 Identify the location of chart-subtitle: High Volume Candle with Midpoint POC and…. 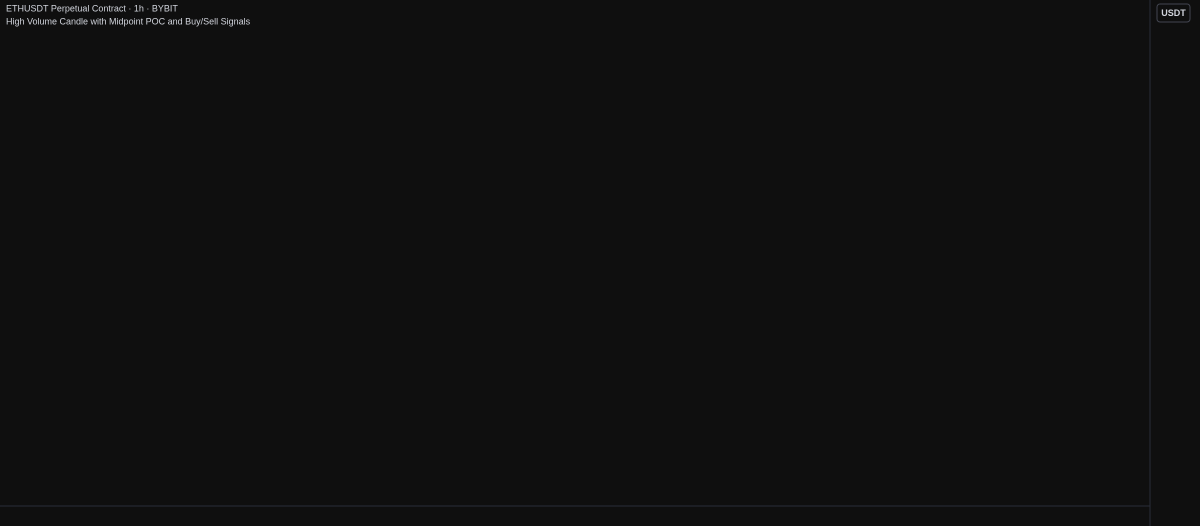
(128, 21).